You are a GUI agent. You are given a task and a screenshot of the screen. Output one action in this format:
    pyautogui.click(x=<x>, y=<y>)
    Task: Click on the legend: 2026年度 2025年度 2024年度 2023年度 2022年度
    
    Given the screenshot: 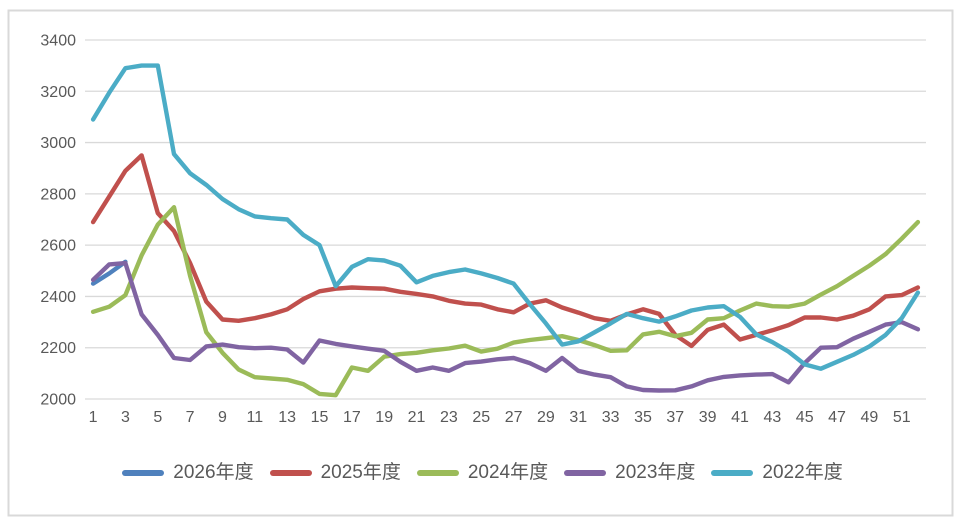 What is the action you would take?
    pyautogui.click(x=482, y=472)
    